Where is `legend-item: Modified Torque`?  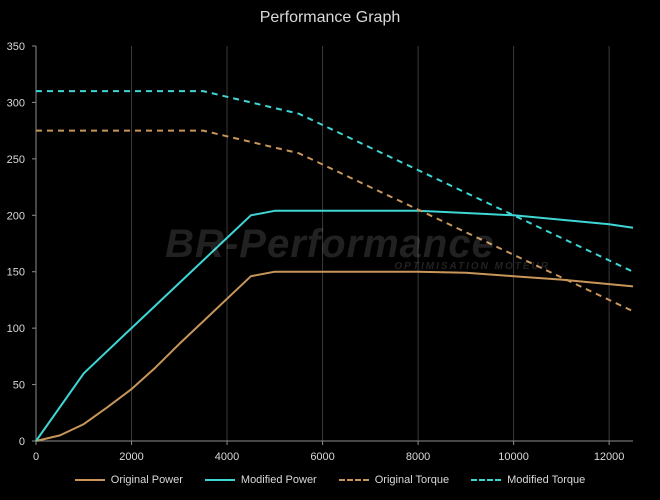
legend-item: Modified Torque is located at coordinates (528, 480).